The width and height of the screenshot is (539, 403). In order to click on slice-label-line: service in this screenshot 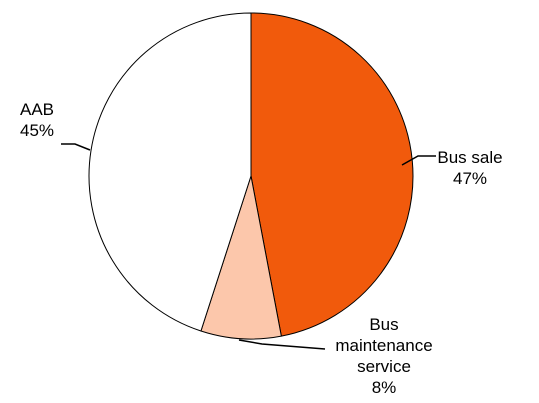, I will do `click(384, 366)`.